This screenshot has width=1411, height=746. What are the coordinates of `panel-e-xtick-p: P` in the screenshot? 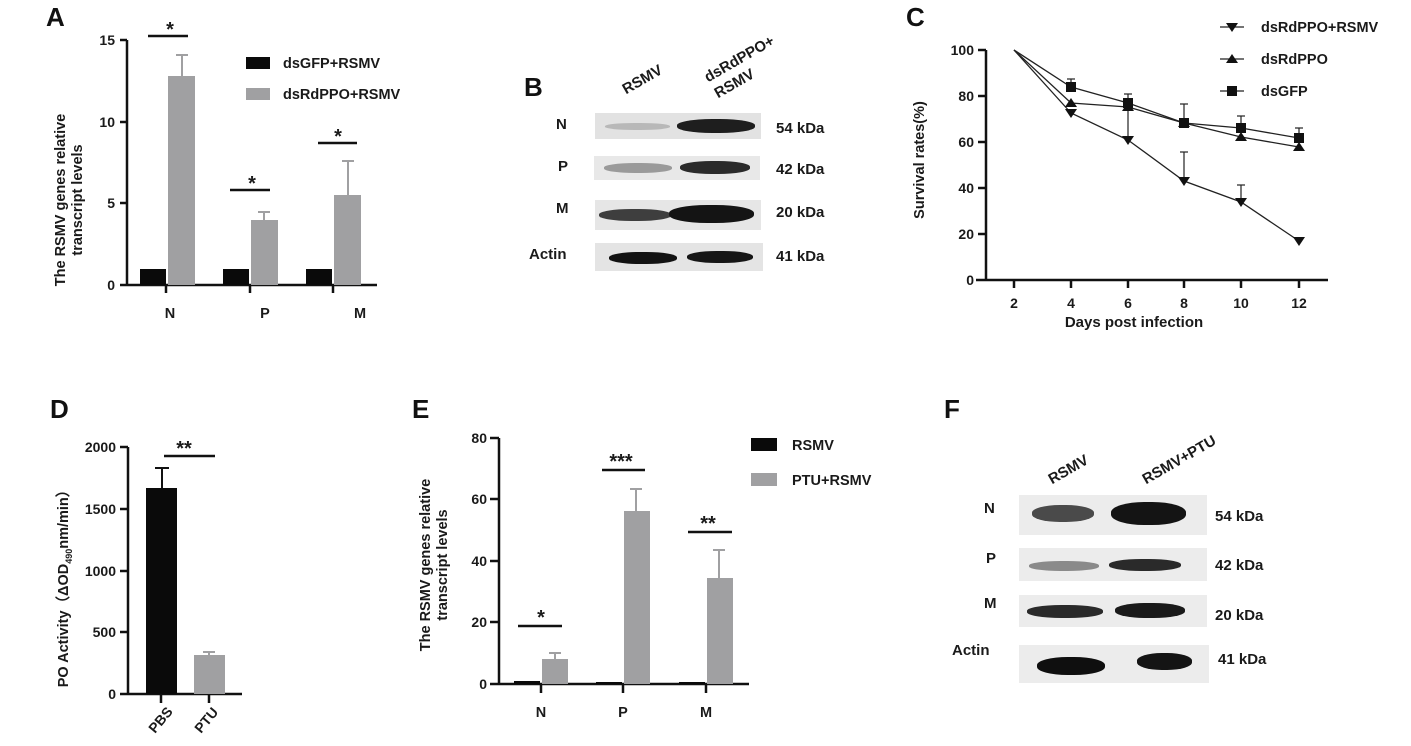 It's located at (623, 713).